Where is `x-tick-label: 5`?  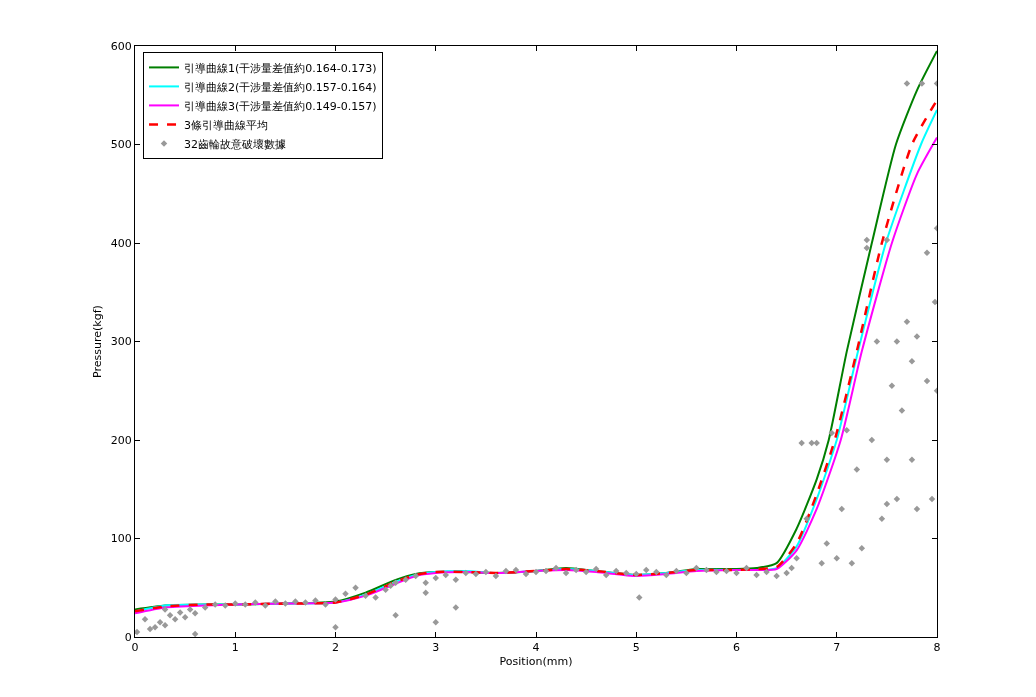
x-tick-label: 5 is located at coordinates (636, 648).